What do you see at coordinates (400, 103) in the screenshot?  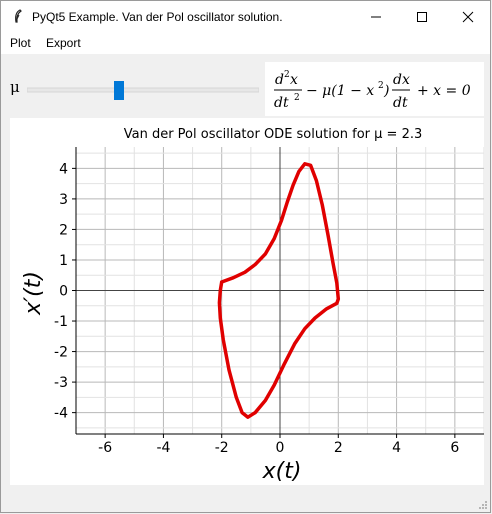 I see `eq-dt2: dt` at bounding box center [400, 103].